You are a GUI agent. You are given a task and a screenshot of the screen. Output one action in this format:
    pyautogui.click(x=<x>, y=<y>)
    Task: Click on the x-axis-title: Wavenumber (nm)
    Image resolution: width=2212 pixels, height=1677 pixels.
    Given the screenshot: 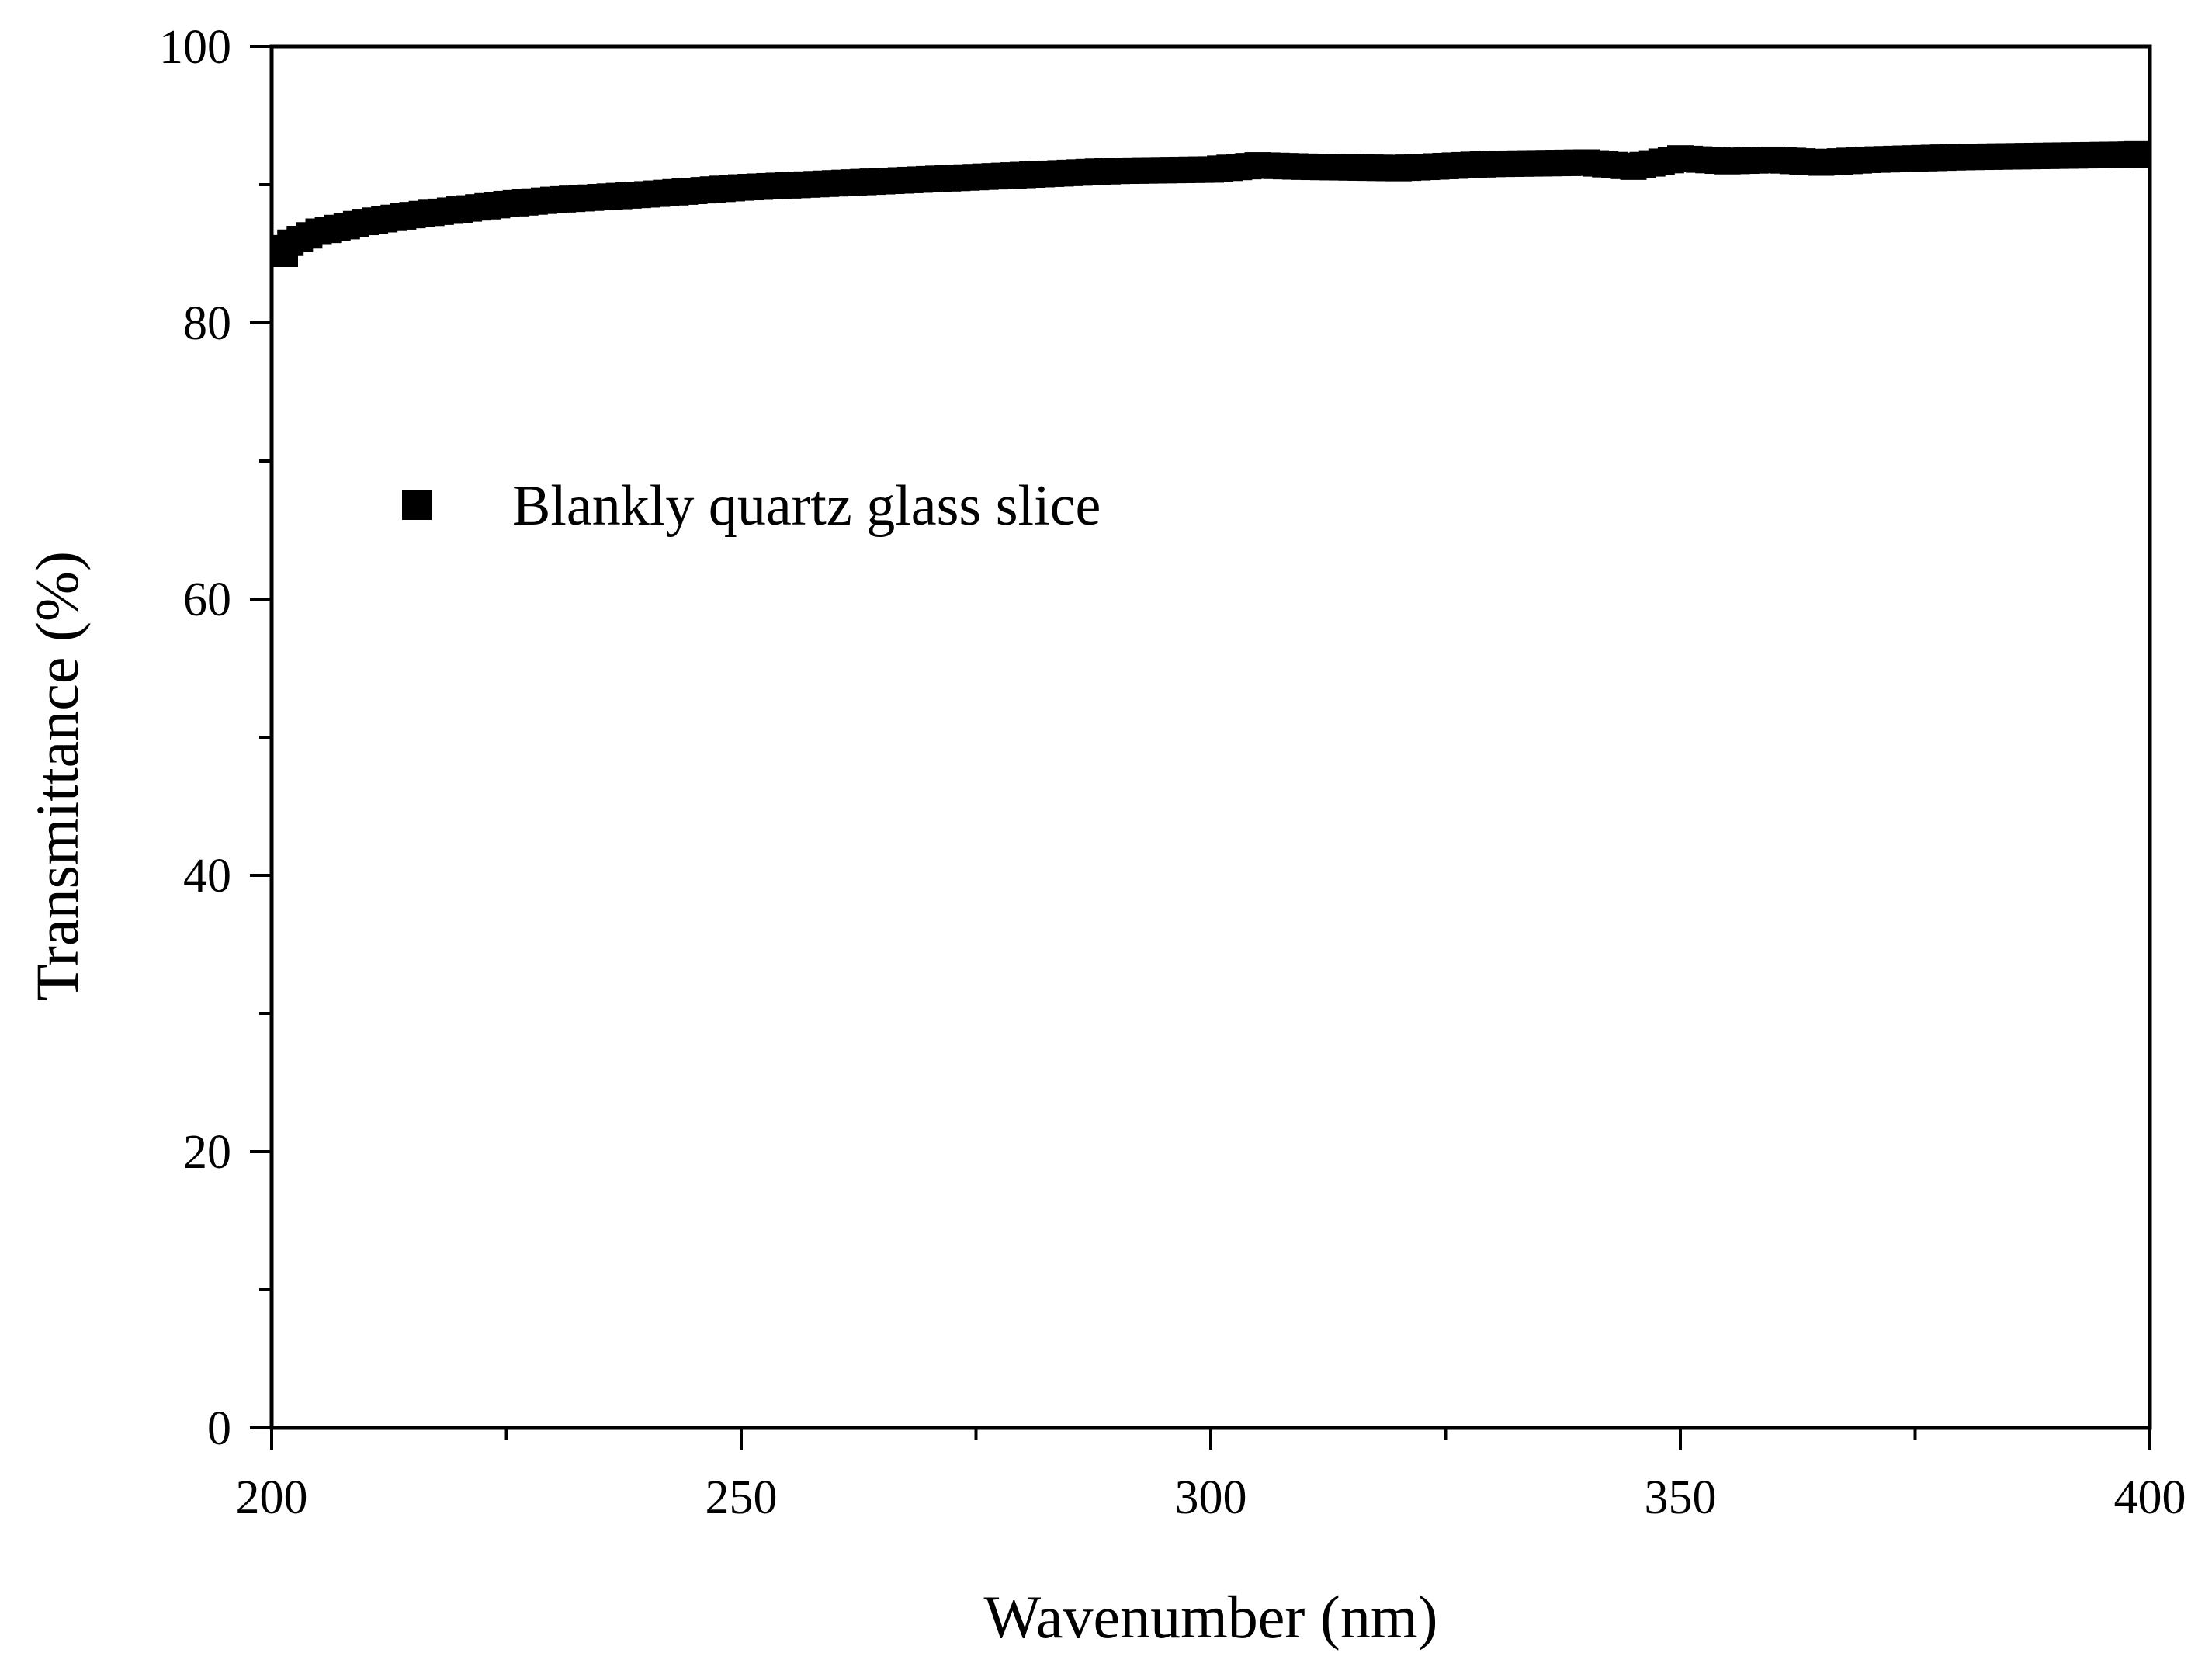 What is the action you would take?
    pyautogui.click(x=1211, y=1617)
    